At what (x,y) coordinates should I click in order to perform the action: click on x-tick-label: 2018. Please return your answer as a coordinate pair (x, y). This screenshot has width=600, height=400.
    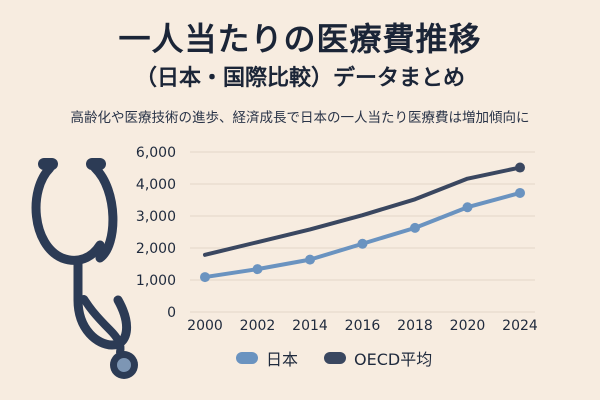
    Looking at the image, I should click on (415, 326).